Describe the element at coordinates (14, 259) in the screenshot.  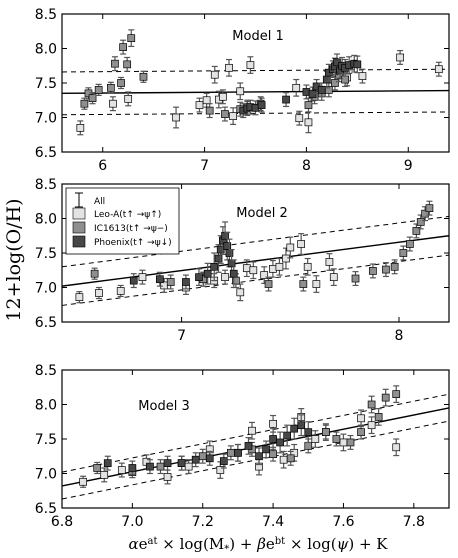
I see `y-axis-label: 12+log(O/H)` at that location.